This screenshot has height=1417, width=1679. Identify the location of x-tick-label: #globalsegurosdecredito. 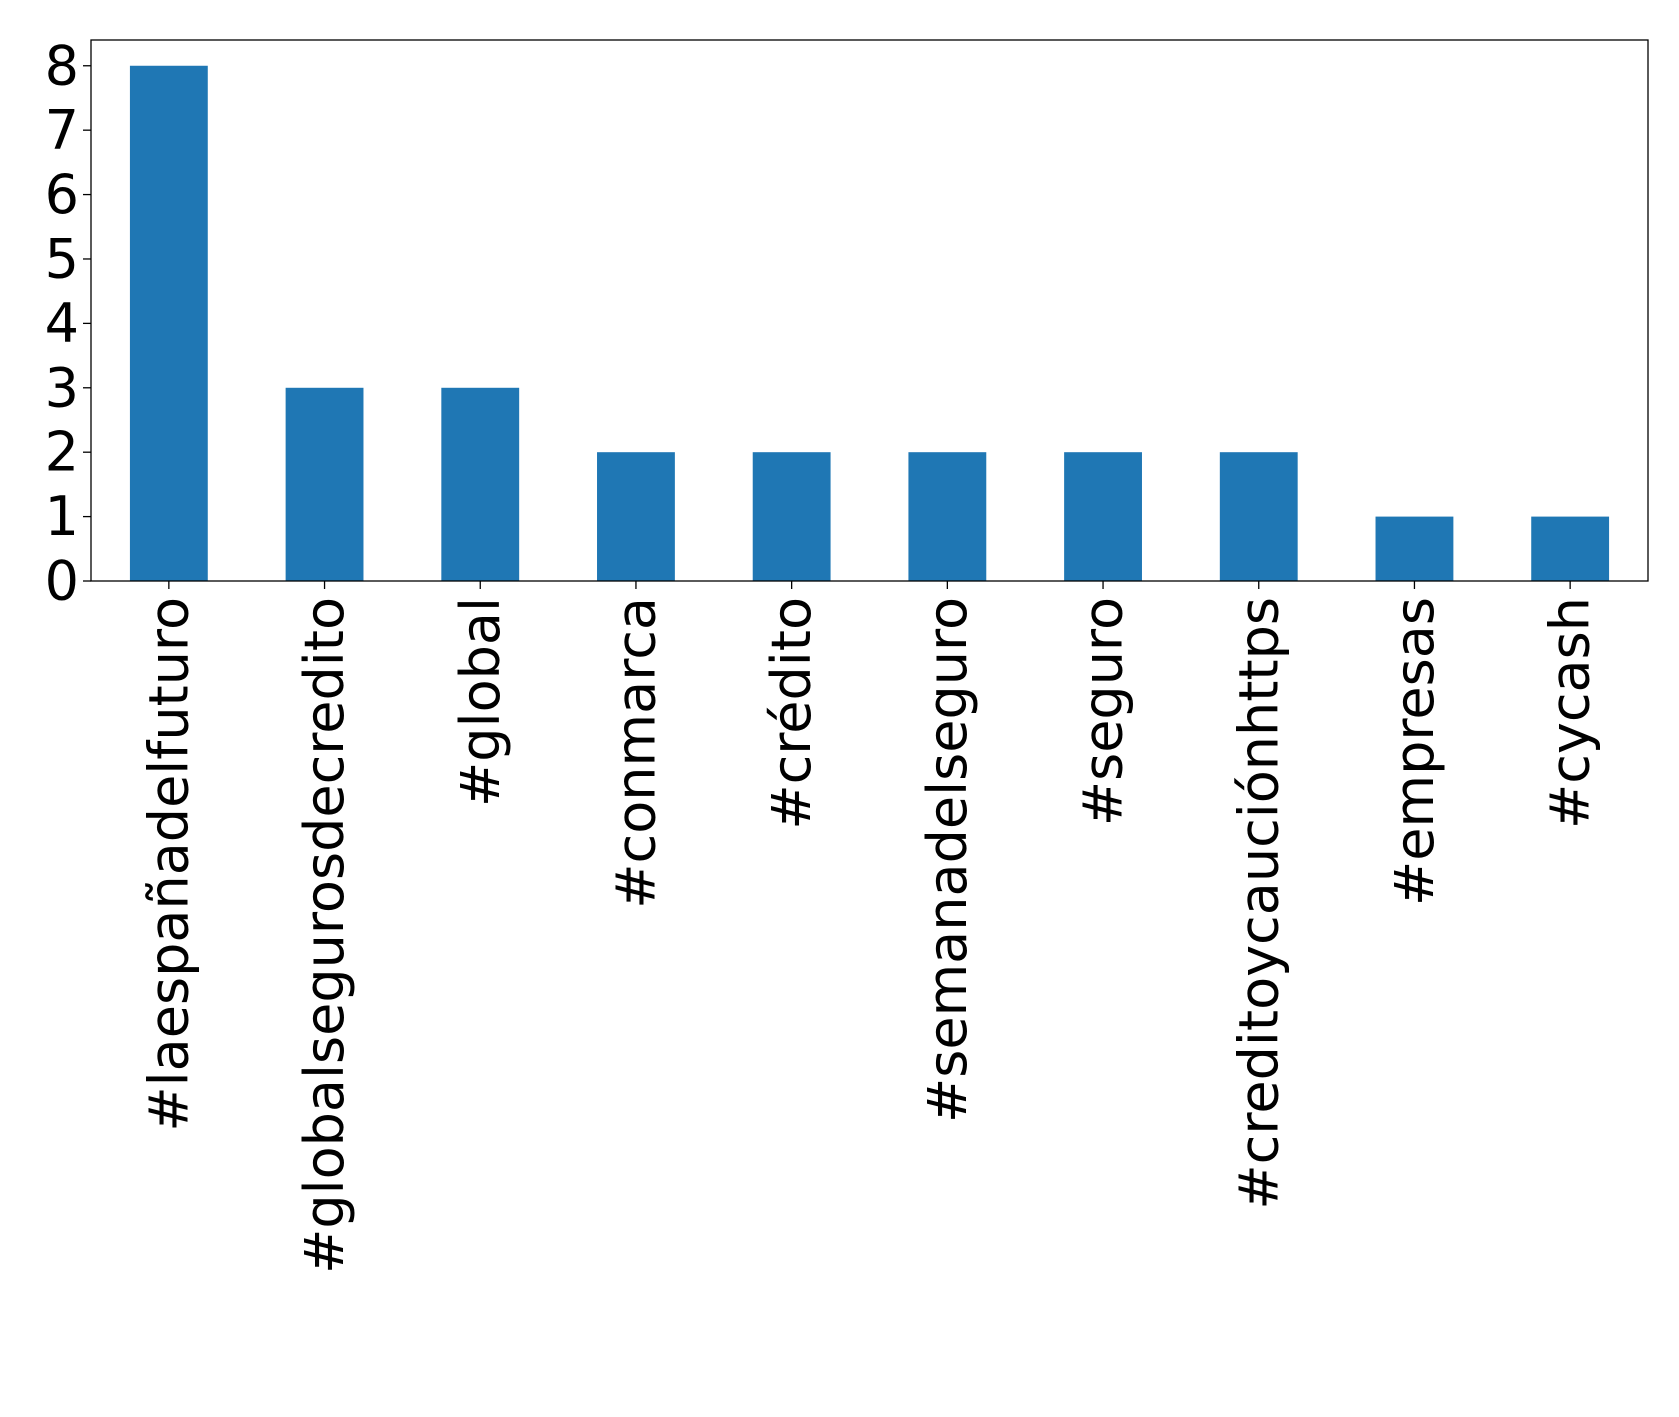
(324, 935).